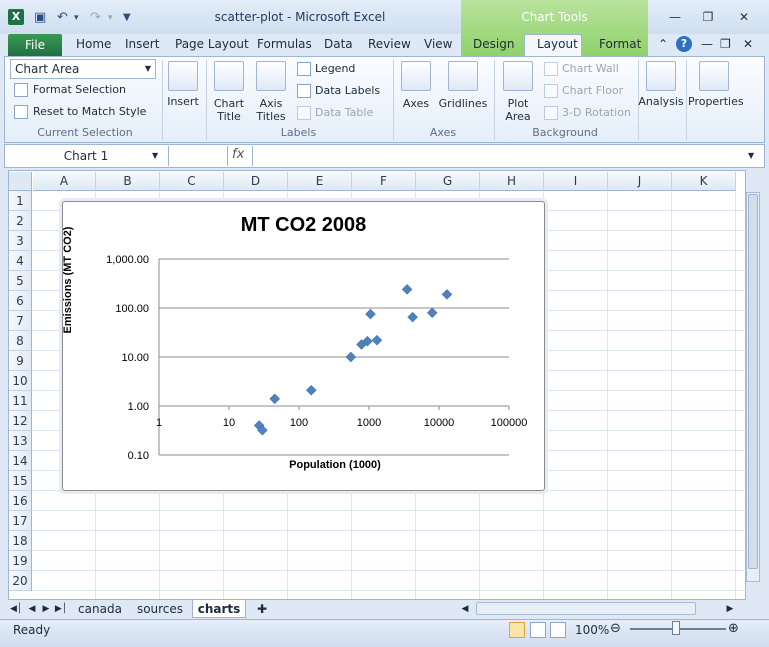 The width and height of the screenshot is (769, 647). Describe the element at coordinates (438, 44) in the screenshot. I see `tab-view: View` at that location.